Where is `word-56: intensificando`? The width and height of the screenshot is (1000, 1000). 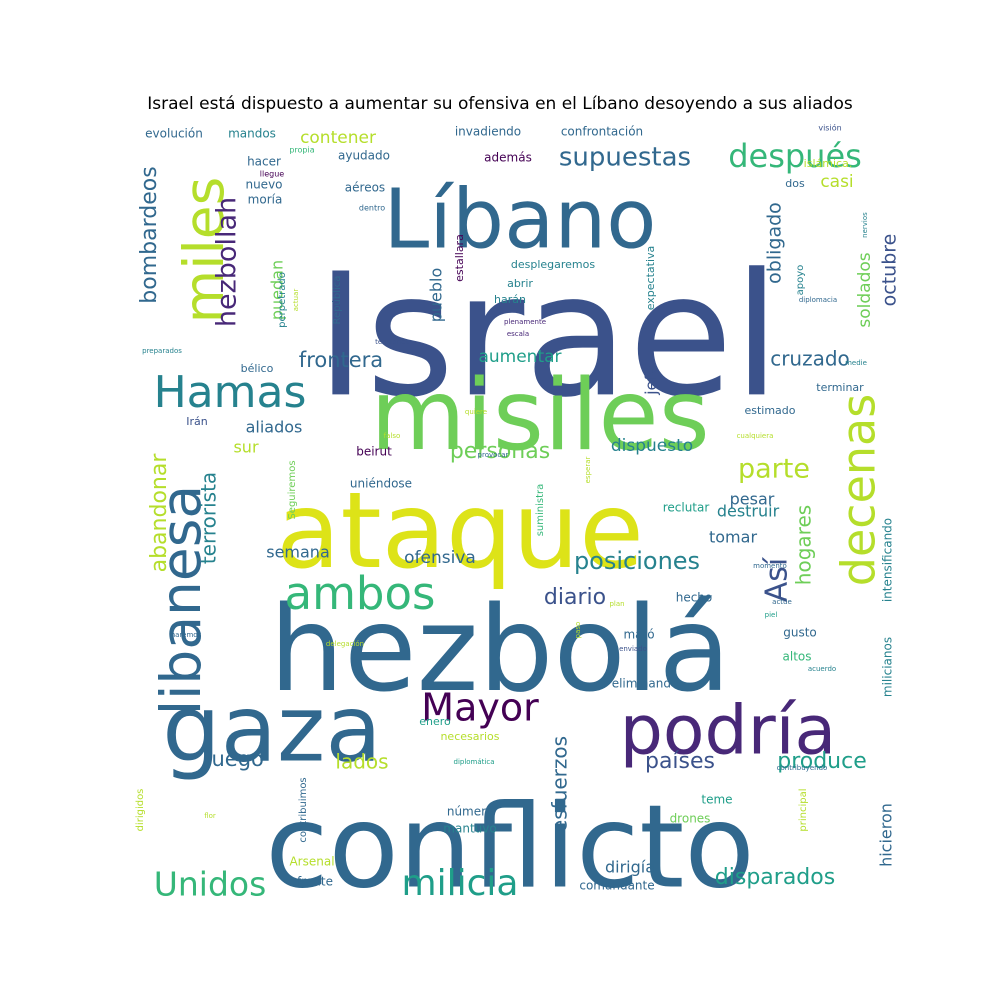 word-56: intensificando is located at coordinates (888, 560).